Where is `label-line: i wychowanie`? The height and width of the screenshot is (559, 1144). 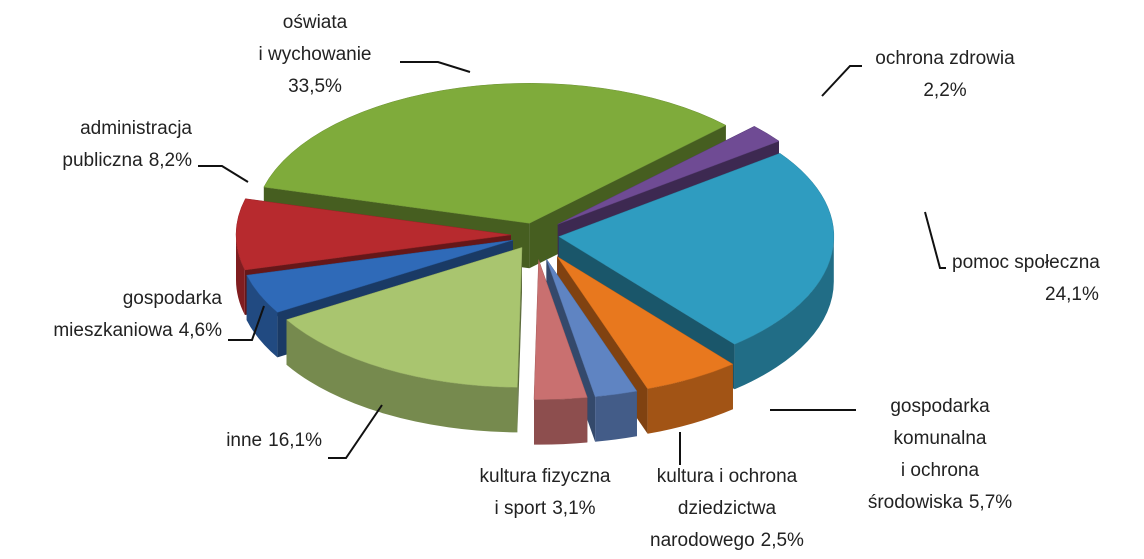 label-line: i wychowanie is located at coordinates (315, 54).